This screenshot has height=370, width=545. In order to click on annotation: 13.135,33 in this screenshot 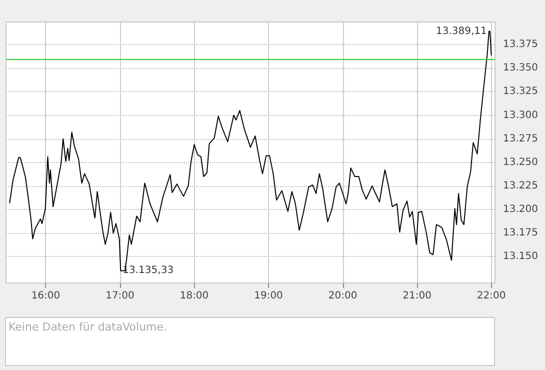, I will do `click(148, 270)`.